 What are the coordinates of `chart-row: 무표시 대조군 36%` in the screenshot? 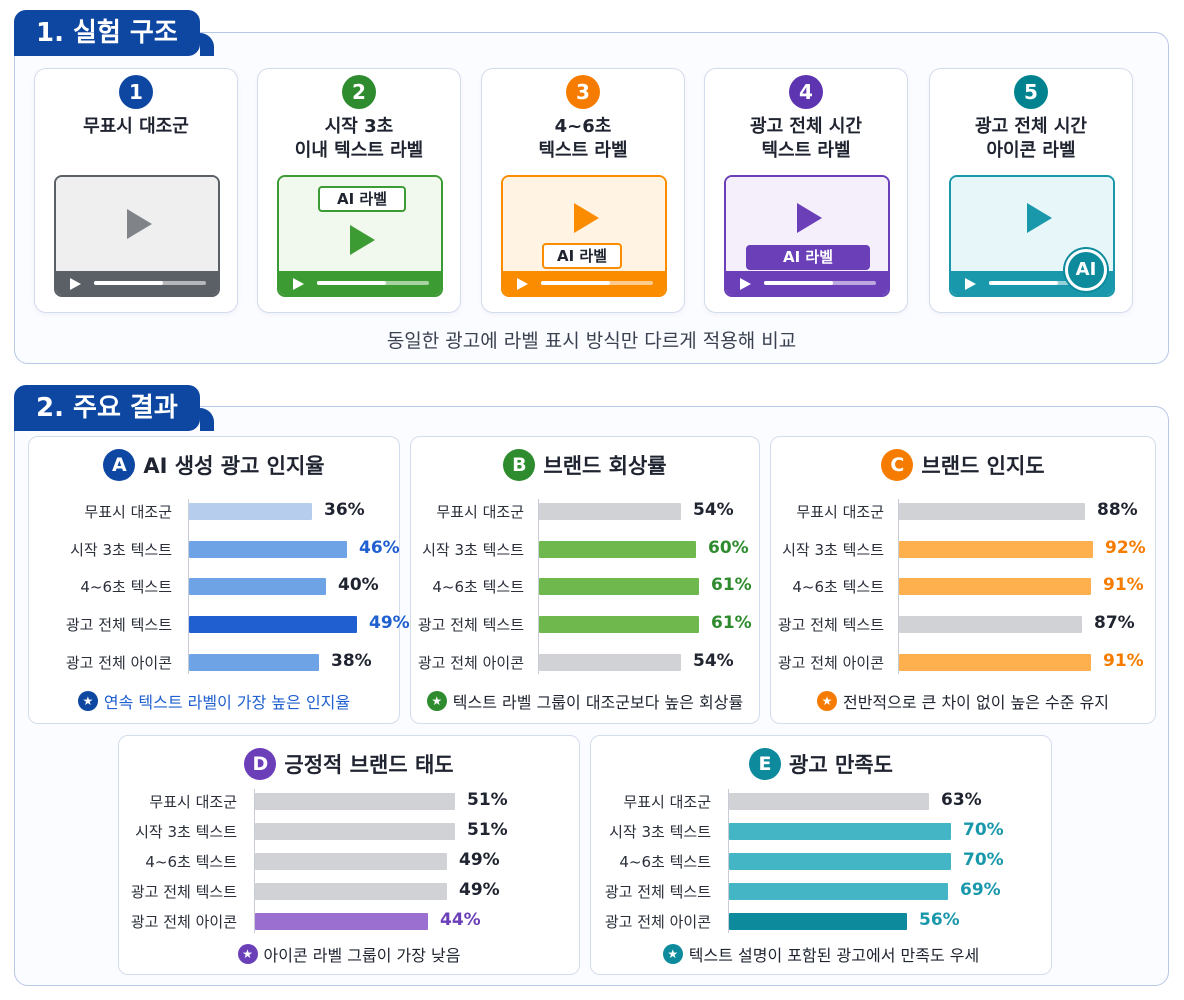 It's located at (214, 511).